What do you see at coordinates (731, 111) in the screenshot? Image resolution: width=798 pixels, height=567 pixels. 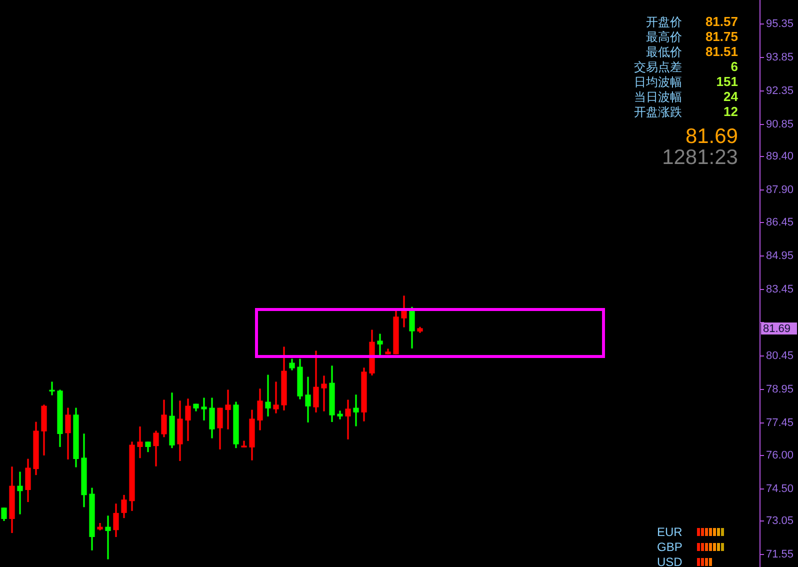 I see `annotation: 12` at bounding box center [731, 111].